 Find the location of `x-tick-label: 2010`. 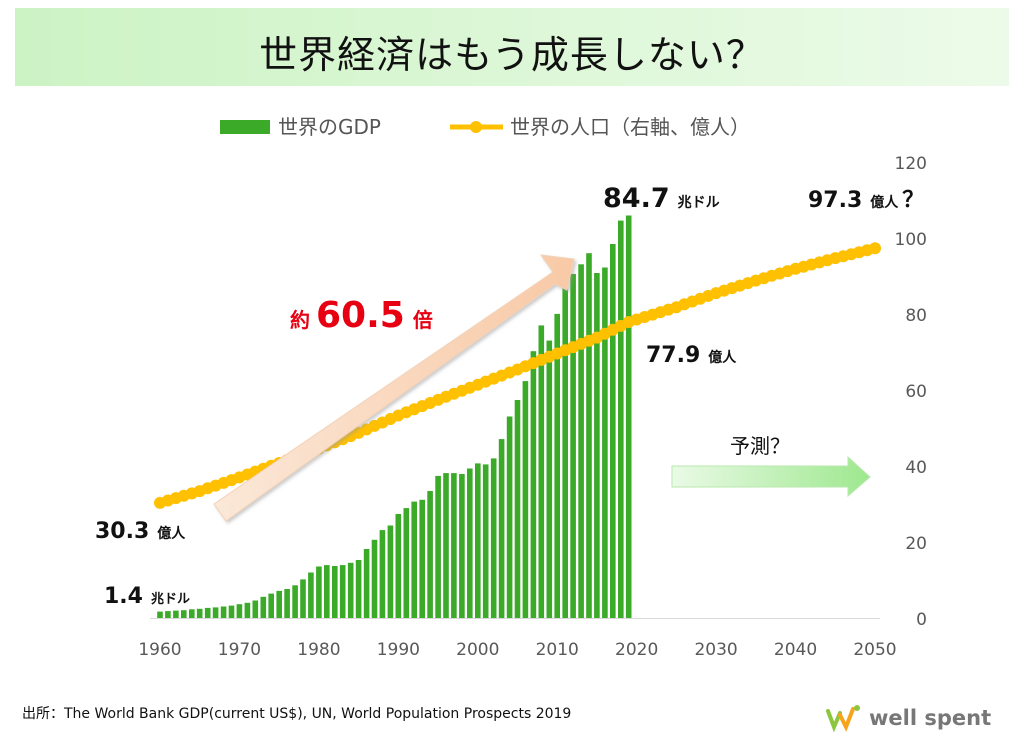

x-tick-label: 2010 is located at coordinates (557, 650).